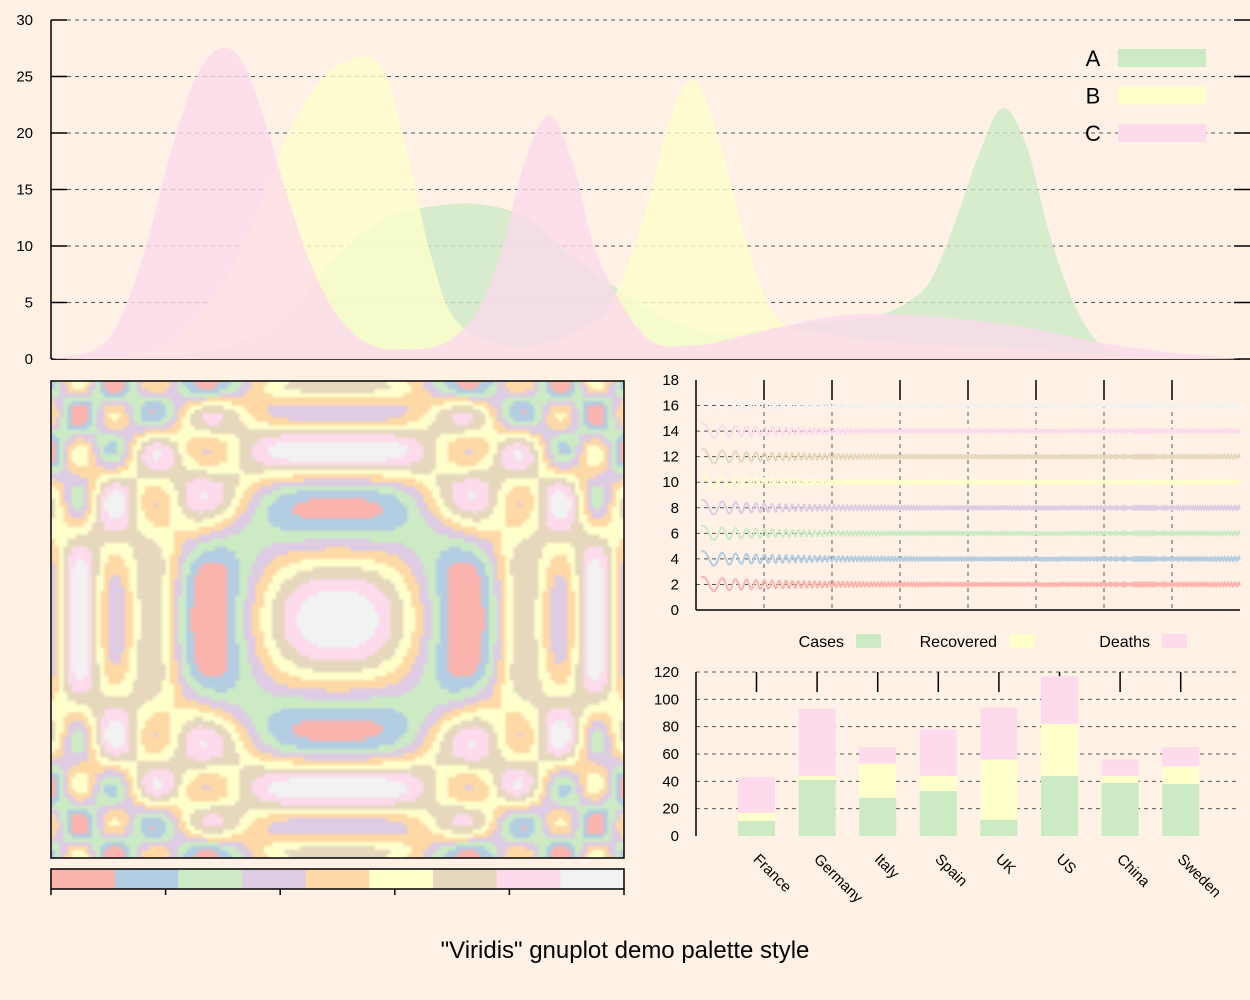 The height and width of the screenshot is (1000, 1250). I want to click on bar-China-Deaths, so click(1120, 767).